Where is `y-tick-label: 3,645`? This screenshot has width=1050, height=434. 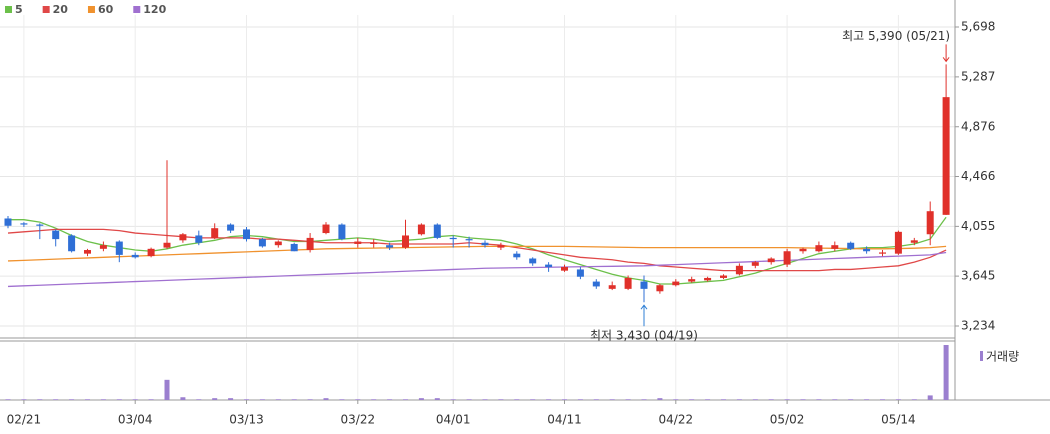
y-tick-label: 3,645 is located at coordinates (978, 276).